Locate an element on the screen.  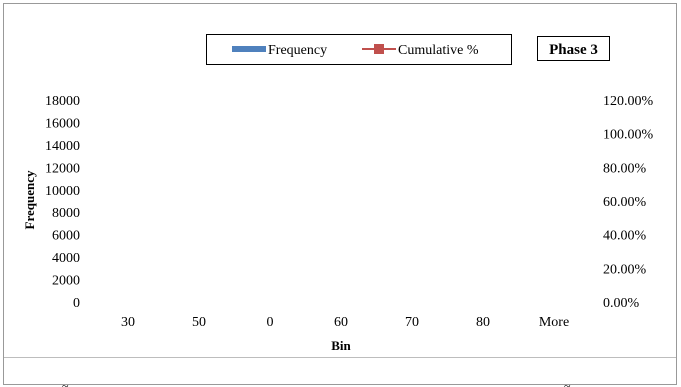
legend: Frequency Cumulative % is located at coordinates (359, 49).